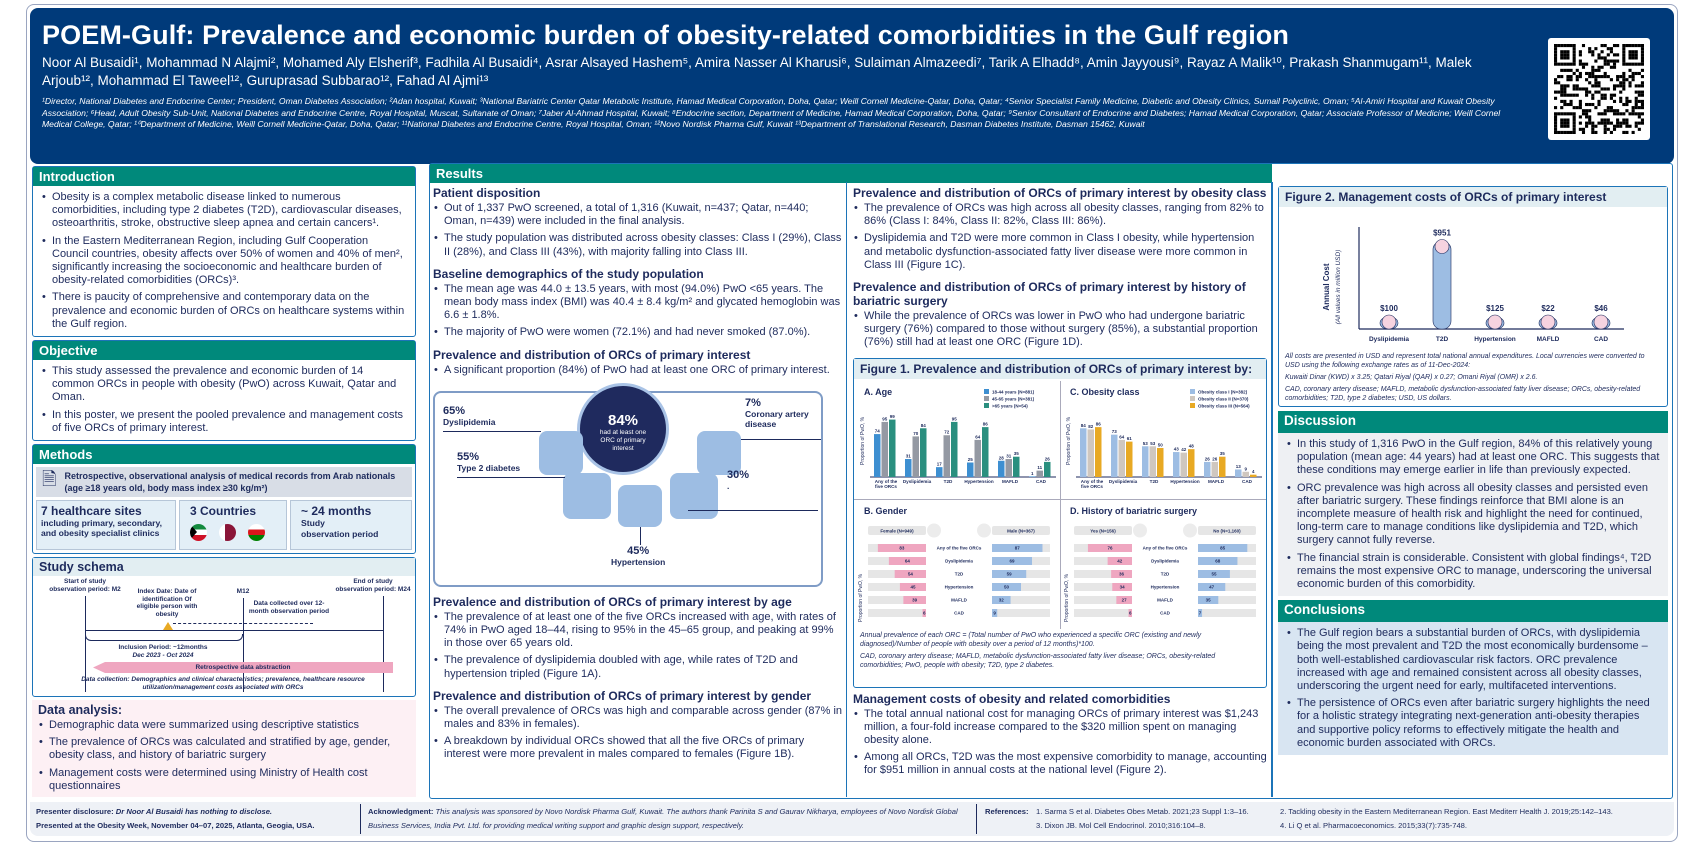  Describe the element at coordinates (1208, 458) in the screenshot. I see `data-label: 26` at that location.